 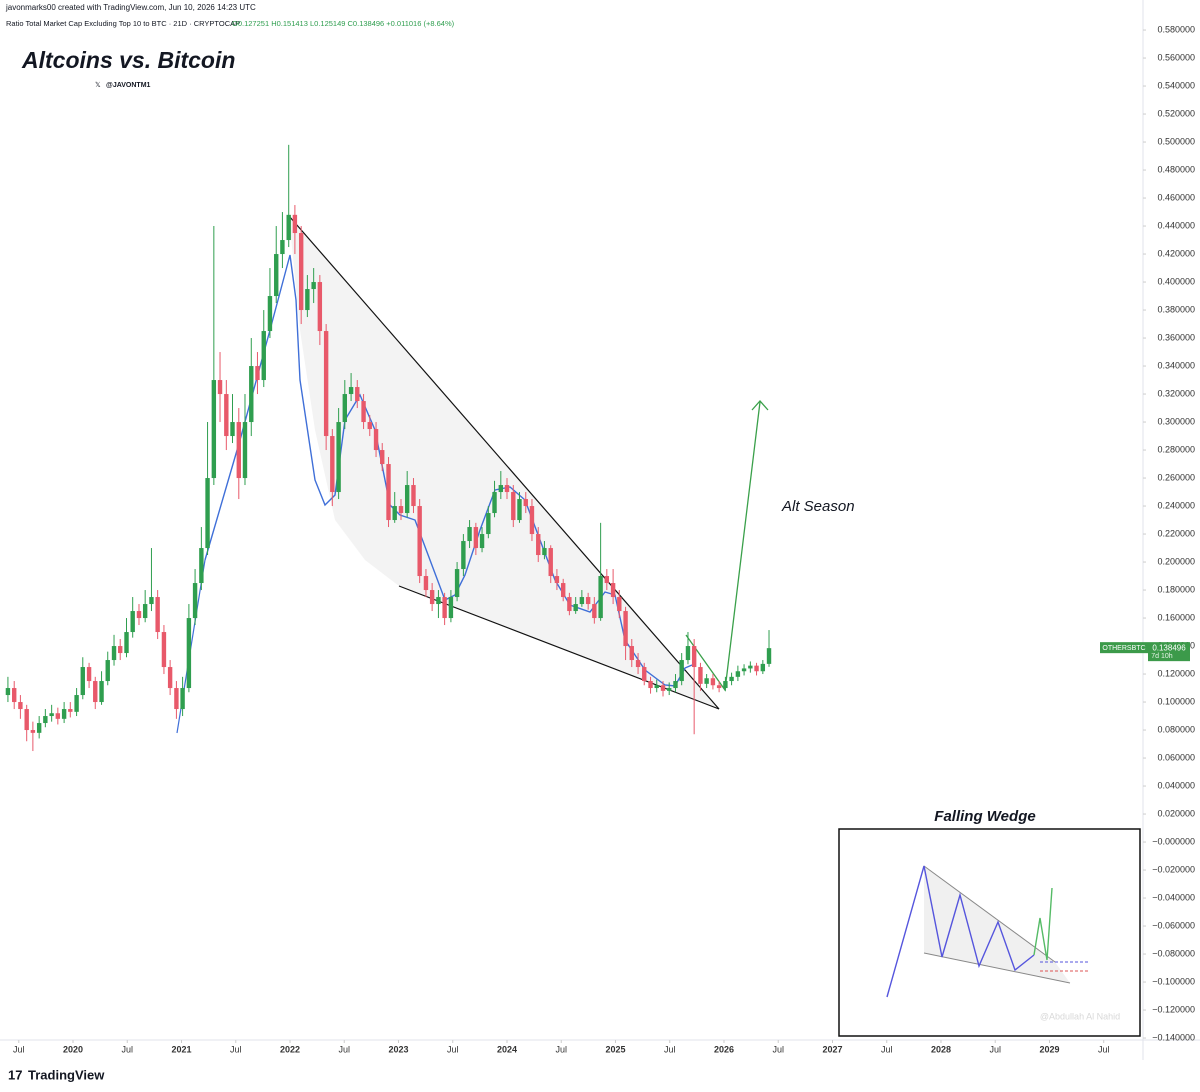 I want to click on y-tick-label: 0.040000, so click(x=1176, y=785).